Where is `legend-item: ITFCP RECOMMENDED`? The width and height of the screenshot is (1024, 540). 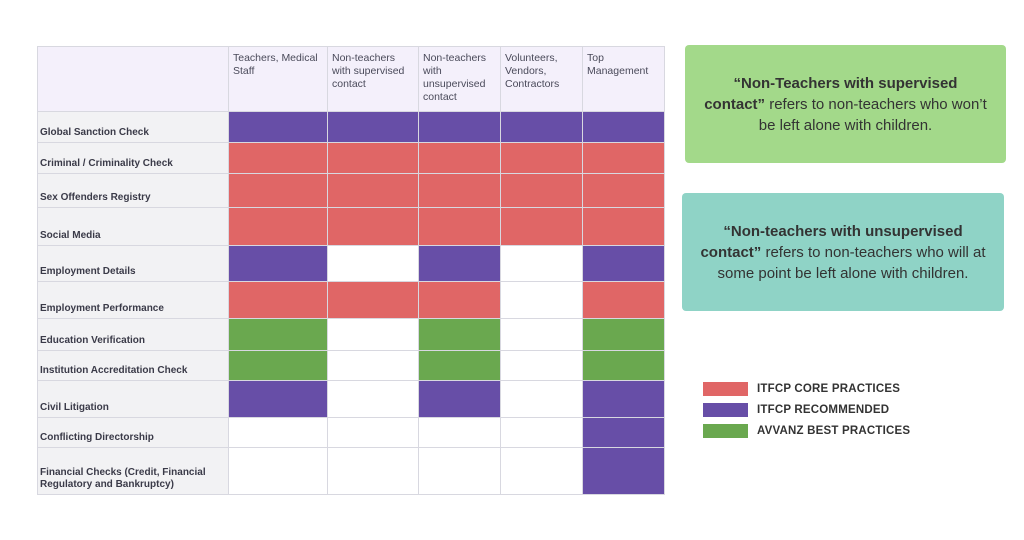
legend-item: ITFCP RECOMMENDED is located at coordinates (806, 409).